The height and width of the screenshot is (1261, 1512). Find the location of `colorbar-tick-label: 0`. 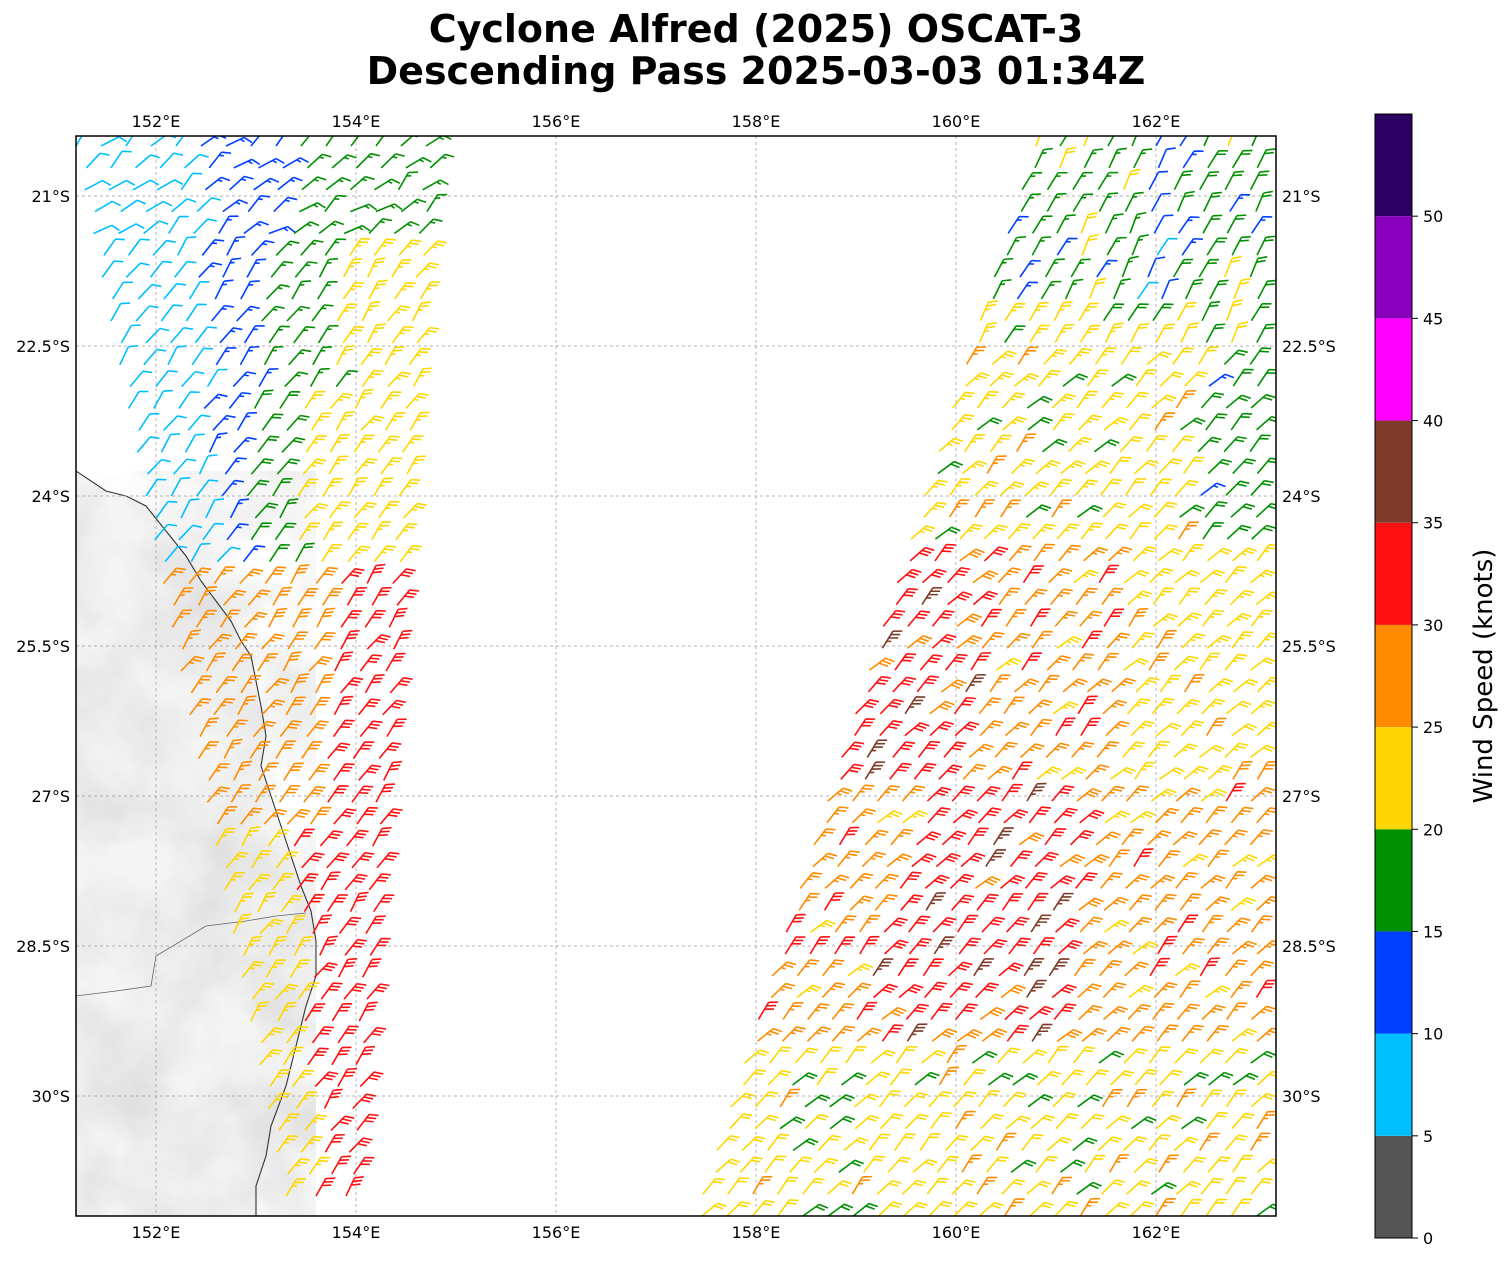

colorbar-tick-label: 0 is located at coordinates (1428, 1238).